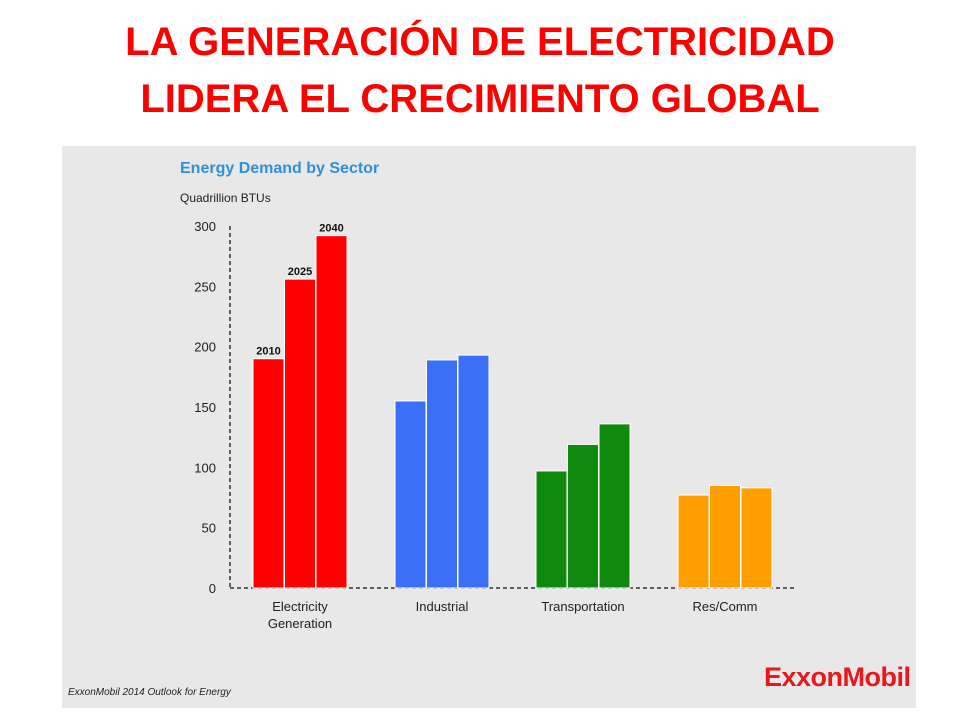  I want to click on x-tick-label: Generation, so click(300, 623).